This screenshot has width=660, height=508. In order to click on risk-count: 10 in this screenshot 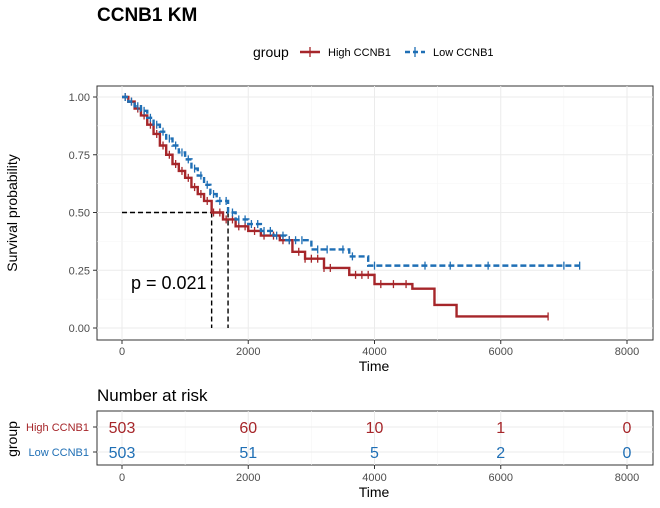, I will do `click(375, 428)`.